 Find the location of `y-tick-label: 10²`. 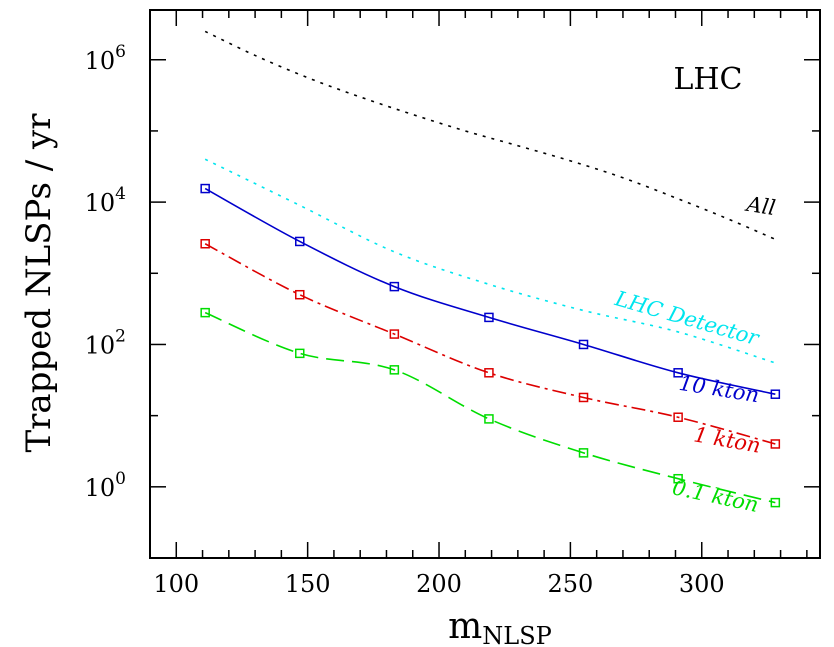

y-tick-label: 10² is located at coordinates (105, 342).